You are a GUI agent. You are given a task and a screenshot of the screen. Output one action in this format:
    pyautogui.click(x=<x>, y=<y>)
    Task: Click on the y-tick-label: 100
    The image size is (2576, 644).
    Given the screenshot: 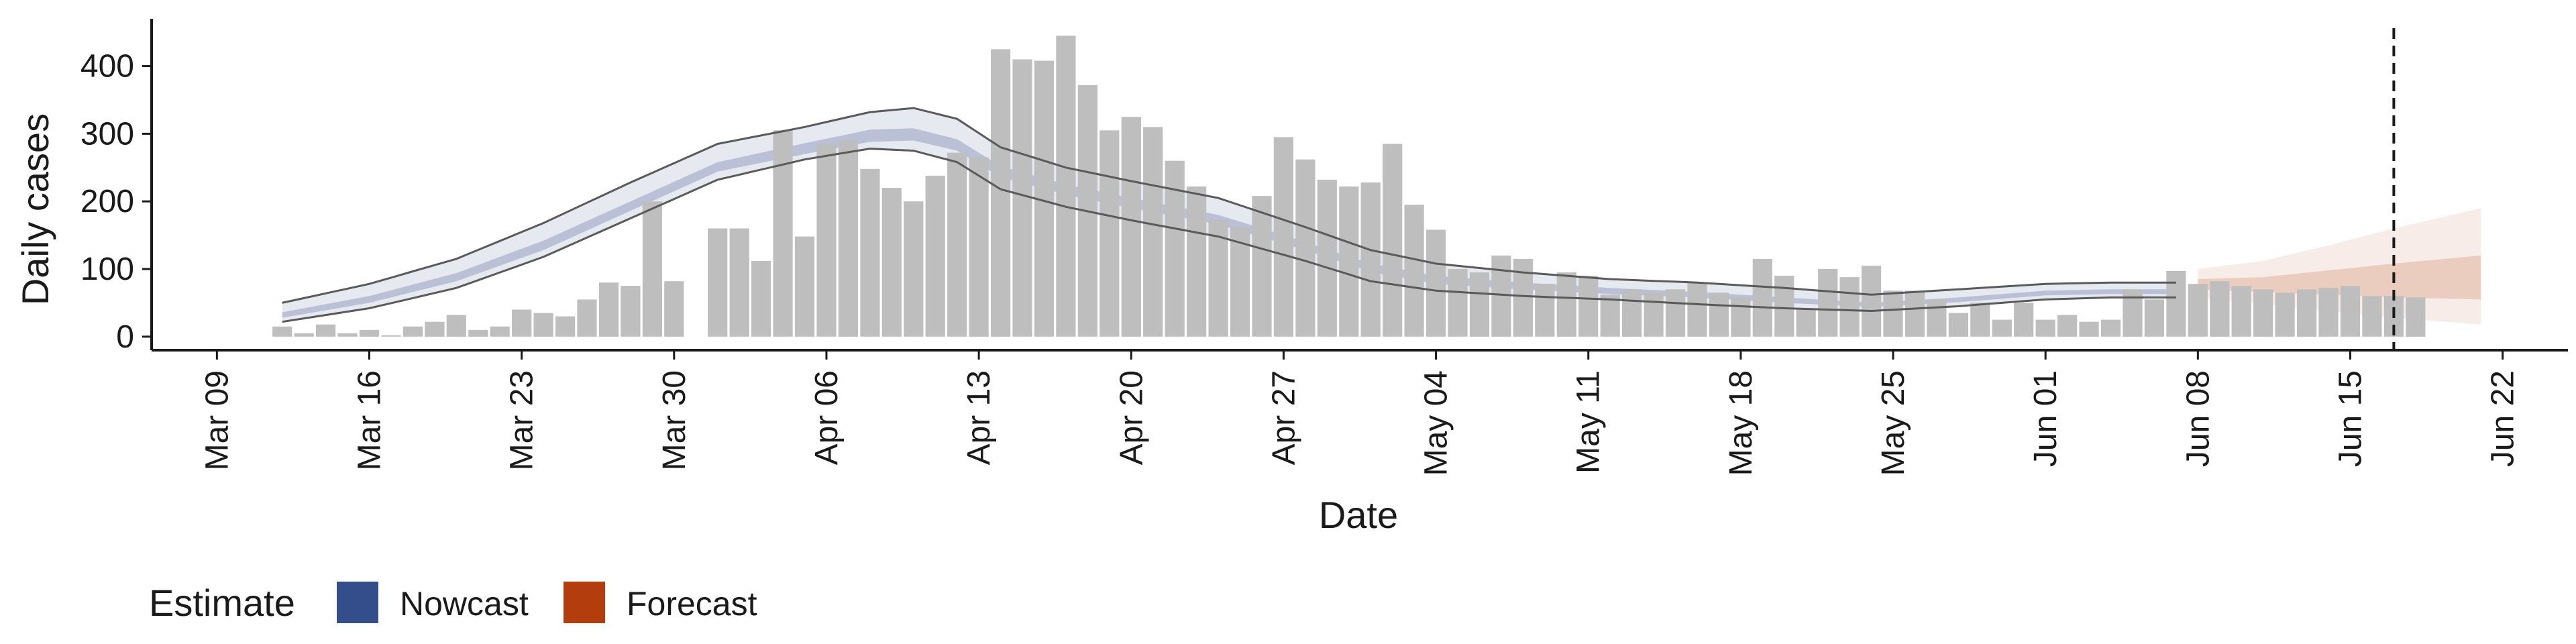 What is the action you would take?
    pyautogui.click(x=107, y=269)
    